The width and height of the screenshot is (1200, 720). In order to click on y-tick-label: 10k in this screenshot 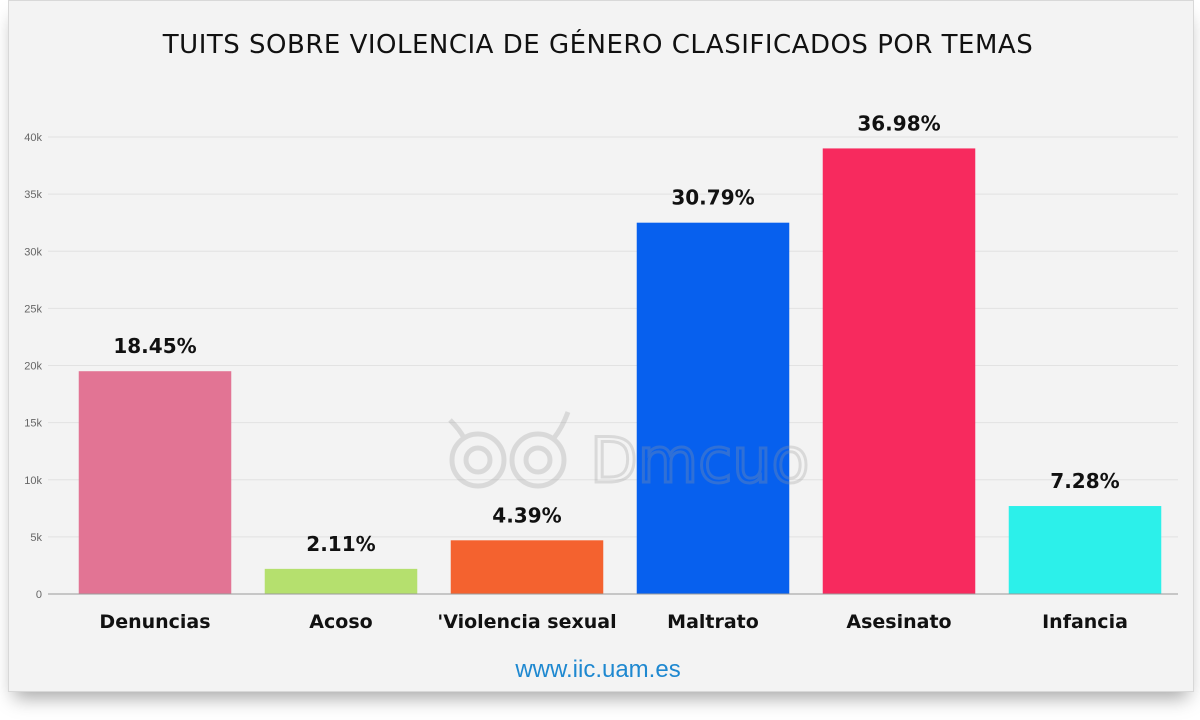, I will do `click(33, 481)`.